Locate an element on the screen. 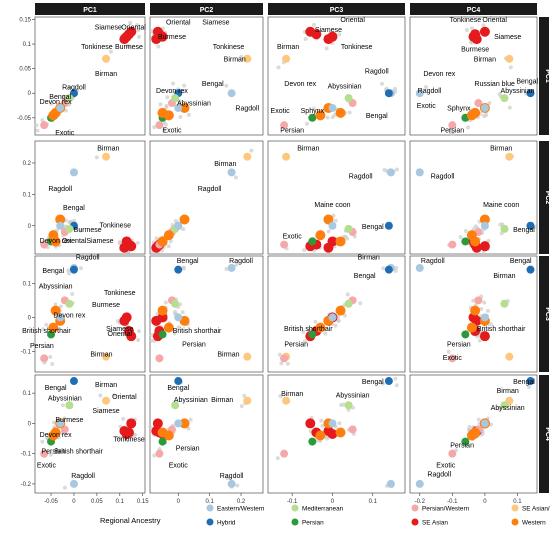 This screenshot has width=550, height=542. y-tick-label: 0.1 is located at coordinates (27, 45).